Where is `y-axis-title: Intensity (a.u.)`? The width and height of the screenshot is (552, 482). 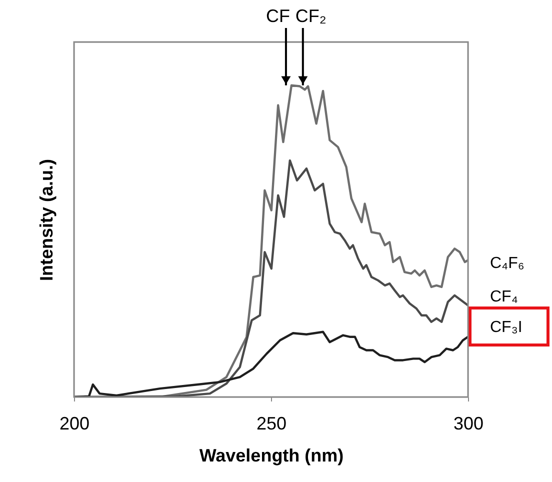
y-axis-title: Intensity (a.u.) is located at coordinates (46, 220).